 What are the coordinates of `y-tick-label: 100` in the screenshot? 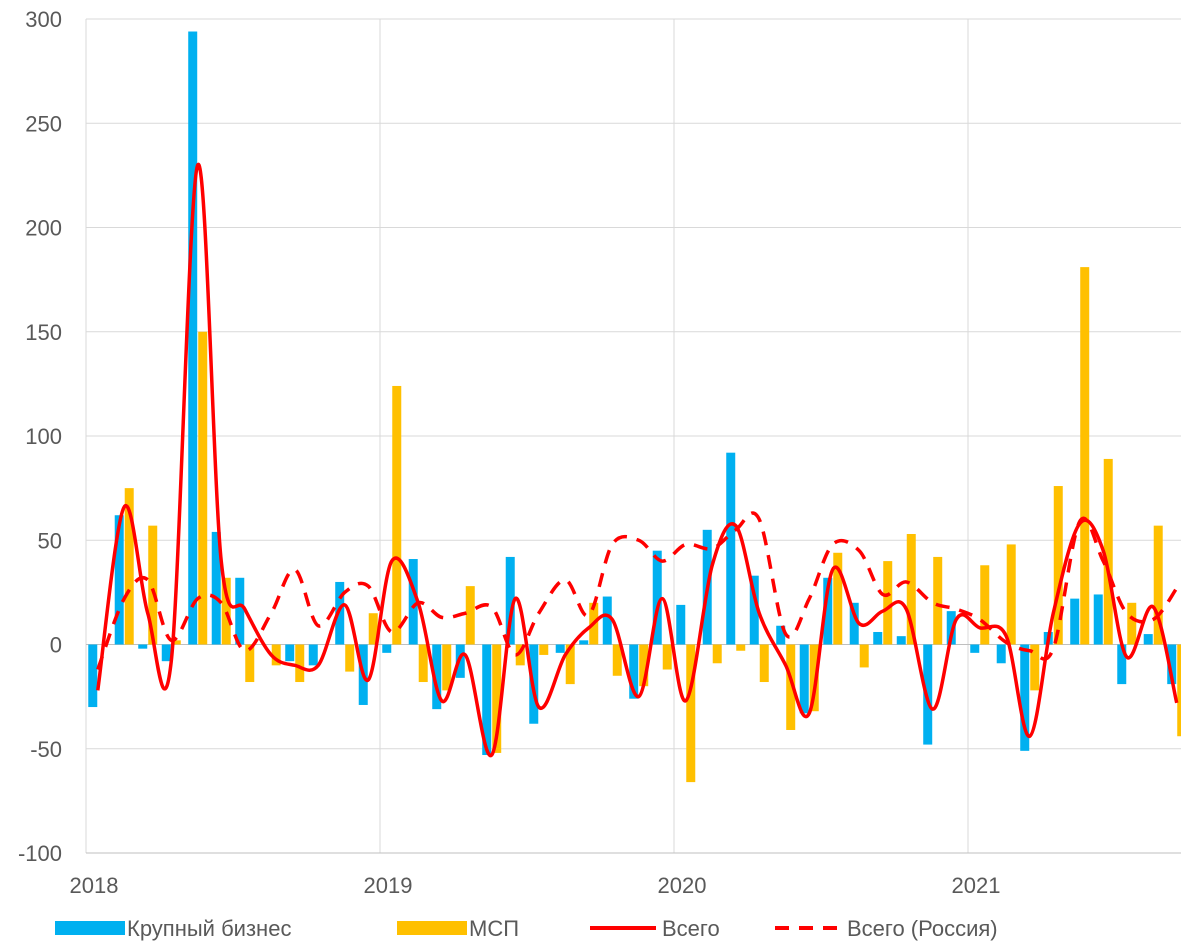 It's located at (43, 436).